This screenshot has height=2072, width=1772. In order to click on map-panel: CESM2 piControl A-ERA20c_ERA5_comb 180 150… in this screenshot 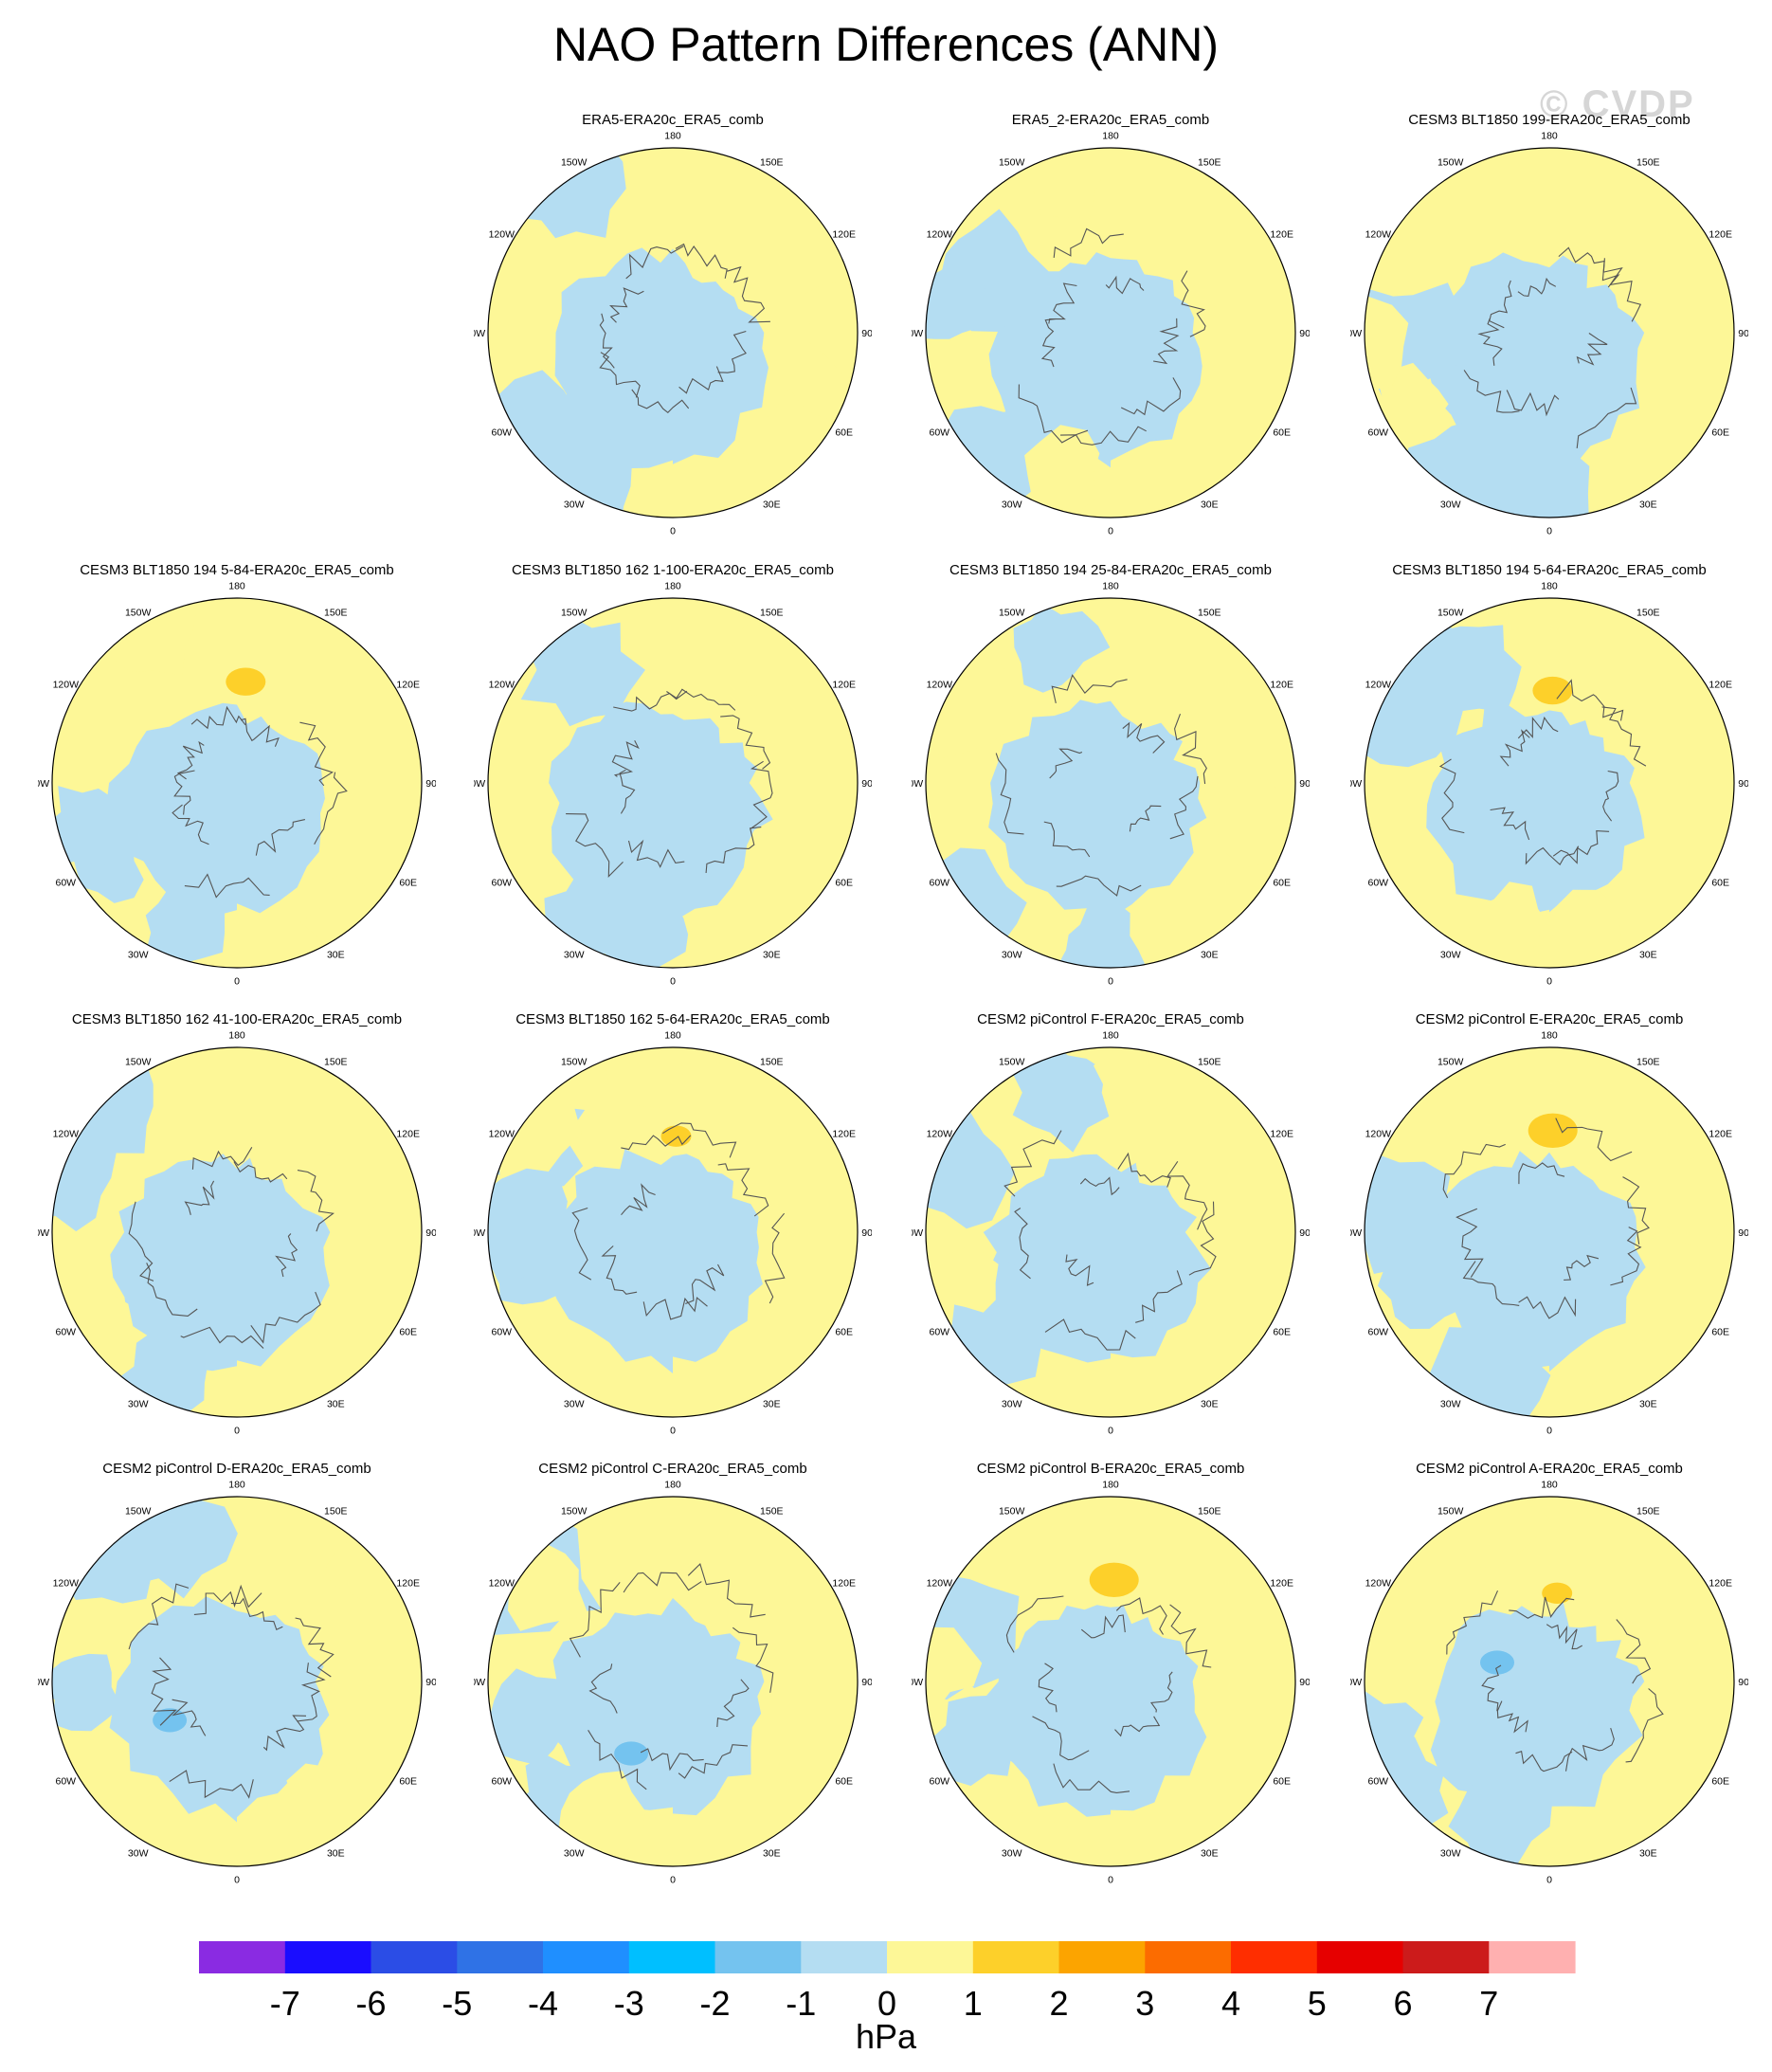, I will do `click(1549, 1683)`.